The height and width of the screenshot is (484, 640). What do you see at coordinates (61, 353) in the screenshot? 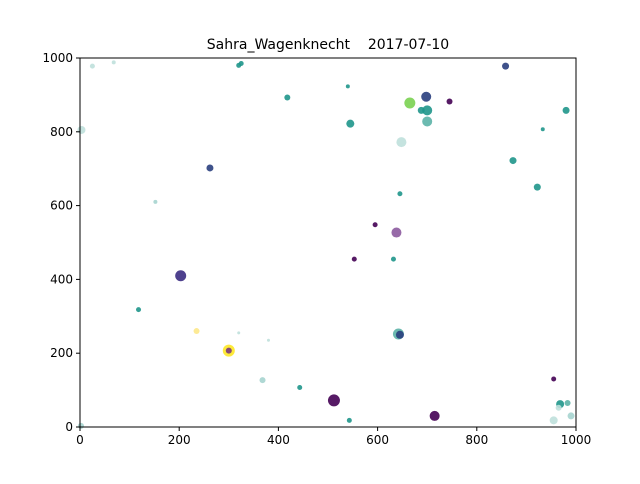
I see `y-tick-label: 200` at bounding box center [61, 353].